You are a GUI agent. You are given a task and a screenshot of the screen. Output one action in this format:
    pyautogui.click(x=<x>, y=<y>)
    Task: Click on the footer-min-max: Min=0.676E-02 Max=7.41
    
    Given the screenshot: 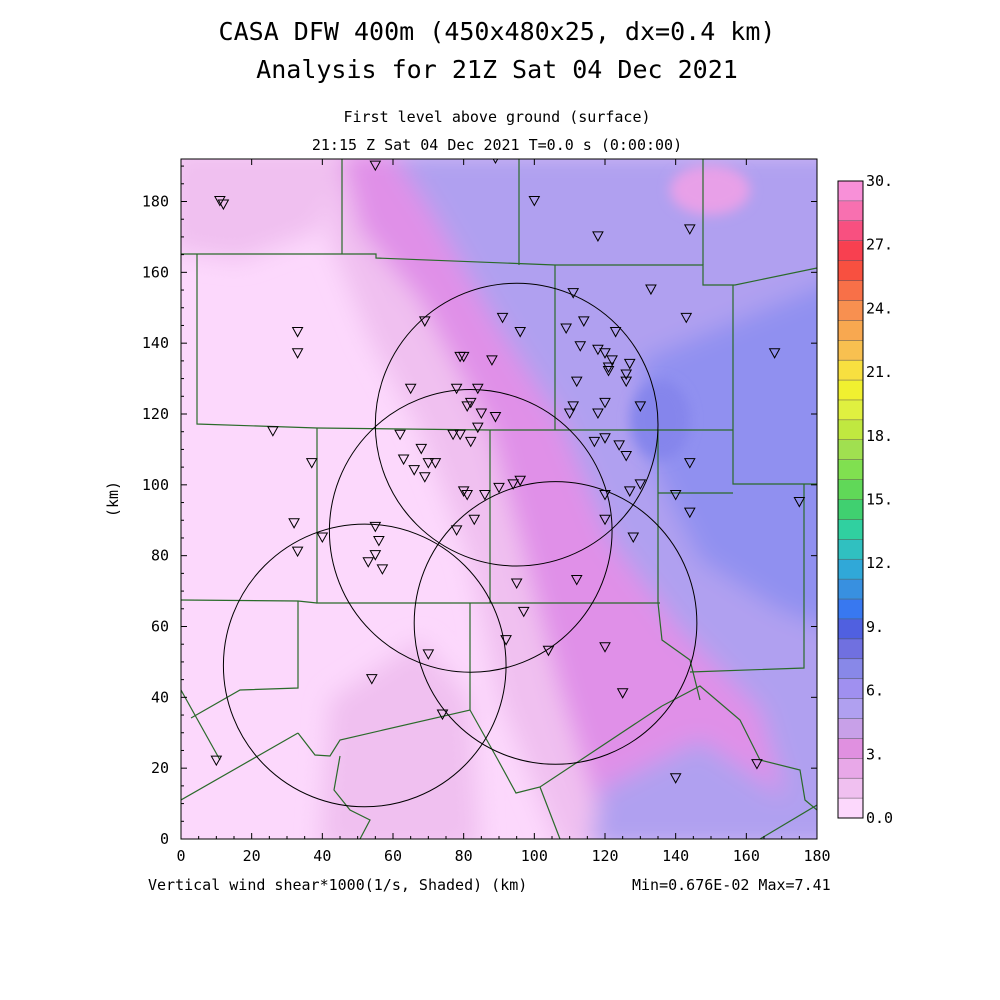 What is the action you would take?
    pyautogui.click(x=731, y=885)
    